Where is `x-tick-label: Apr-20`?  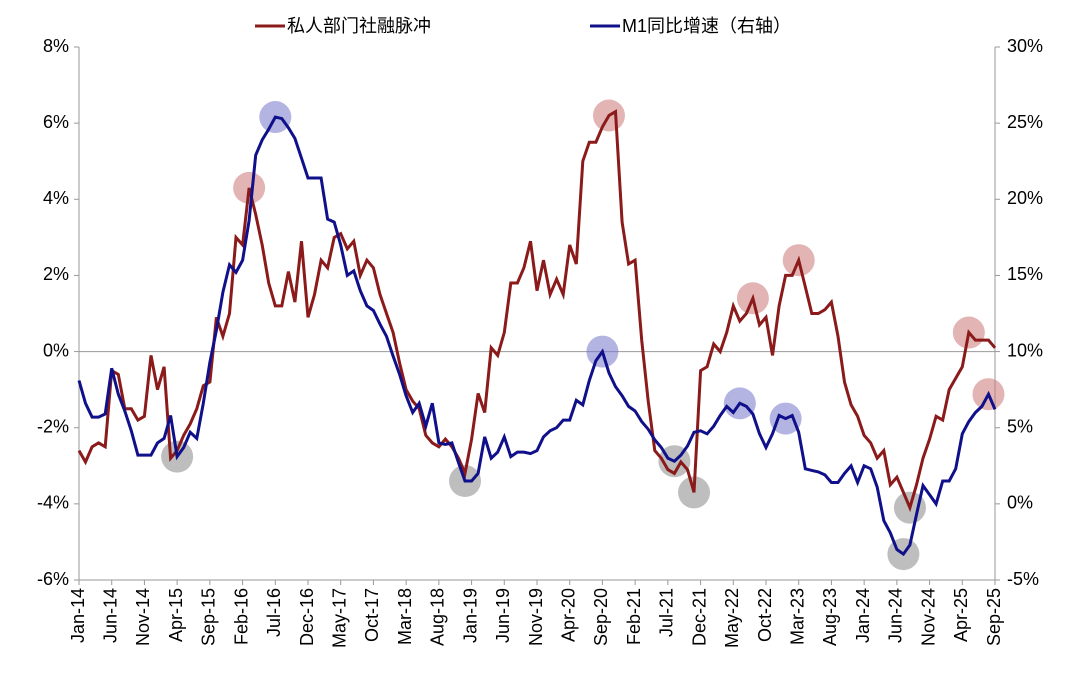
x-tick-label: Apr-20 is located at coordinates (568, 615).